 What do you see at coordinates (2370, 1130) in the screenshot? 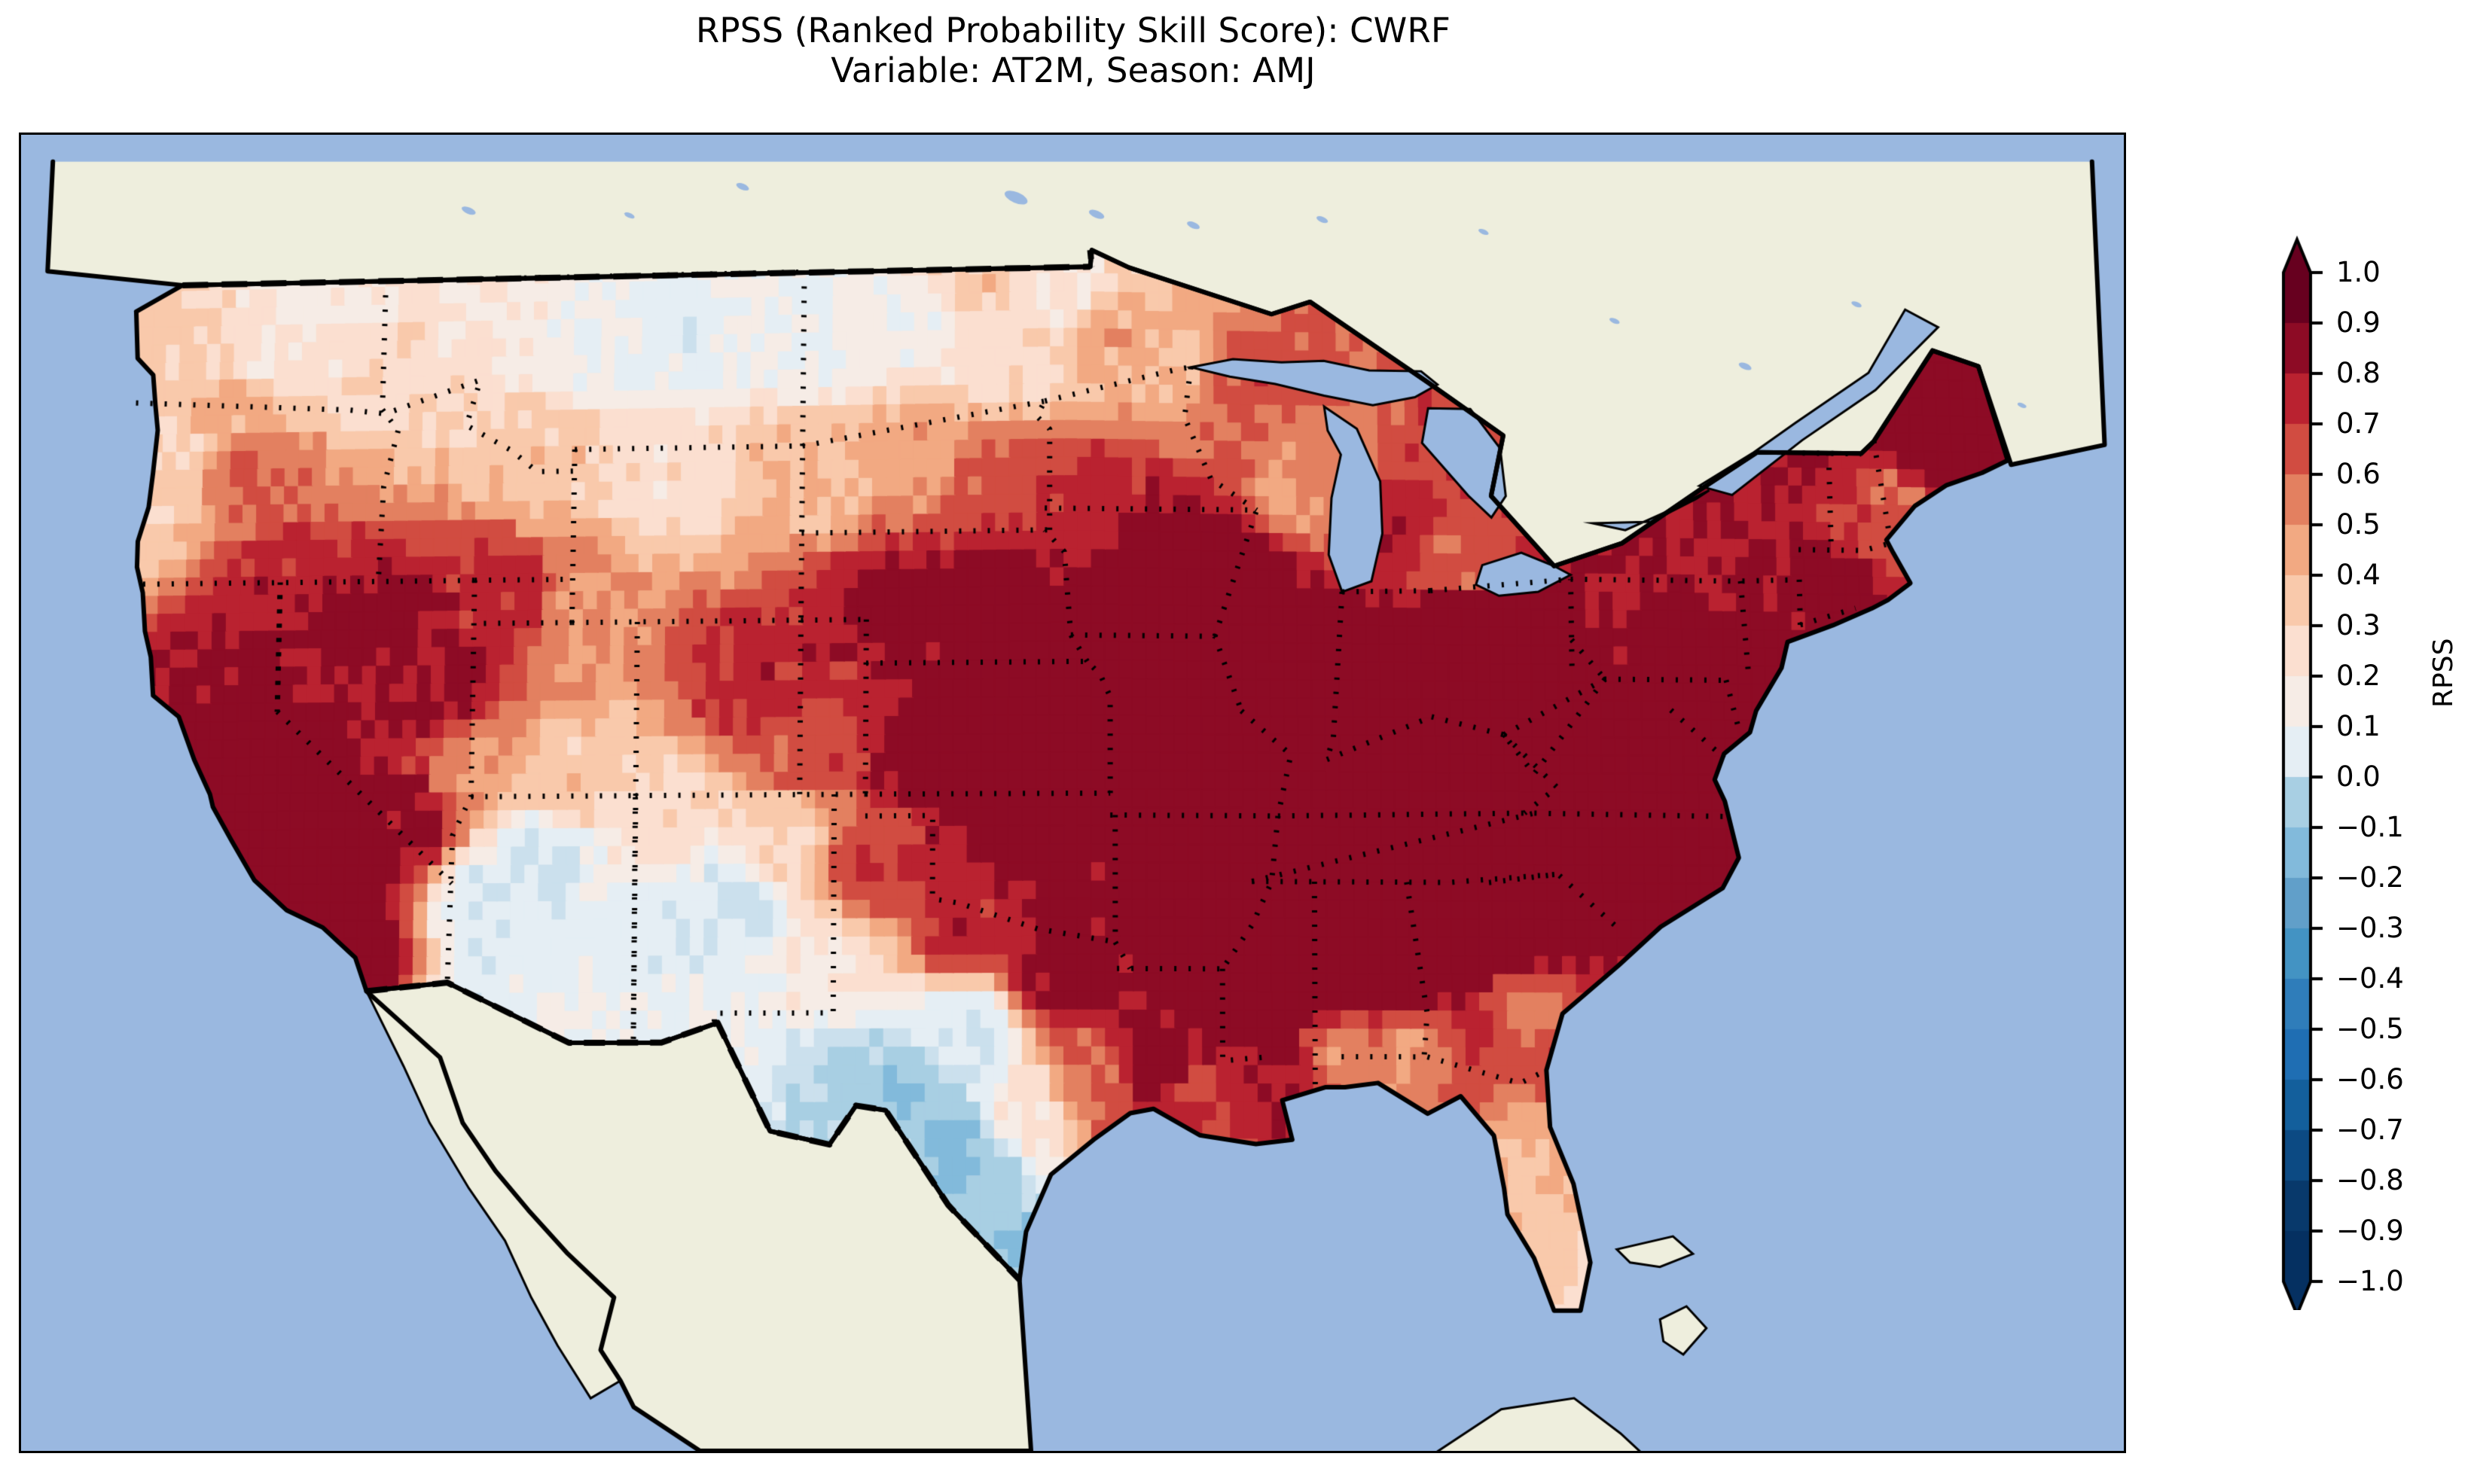
I see `colorbar-tick-17: −0.7` at bounding box center [2370, 1130].